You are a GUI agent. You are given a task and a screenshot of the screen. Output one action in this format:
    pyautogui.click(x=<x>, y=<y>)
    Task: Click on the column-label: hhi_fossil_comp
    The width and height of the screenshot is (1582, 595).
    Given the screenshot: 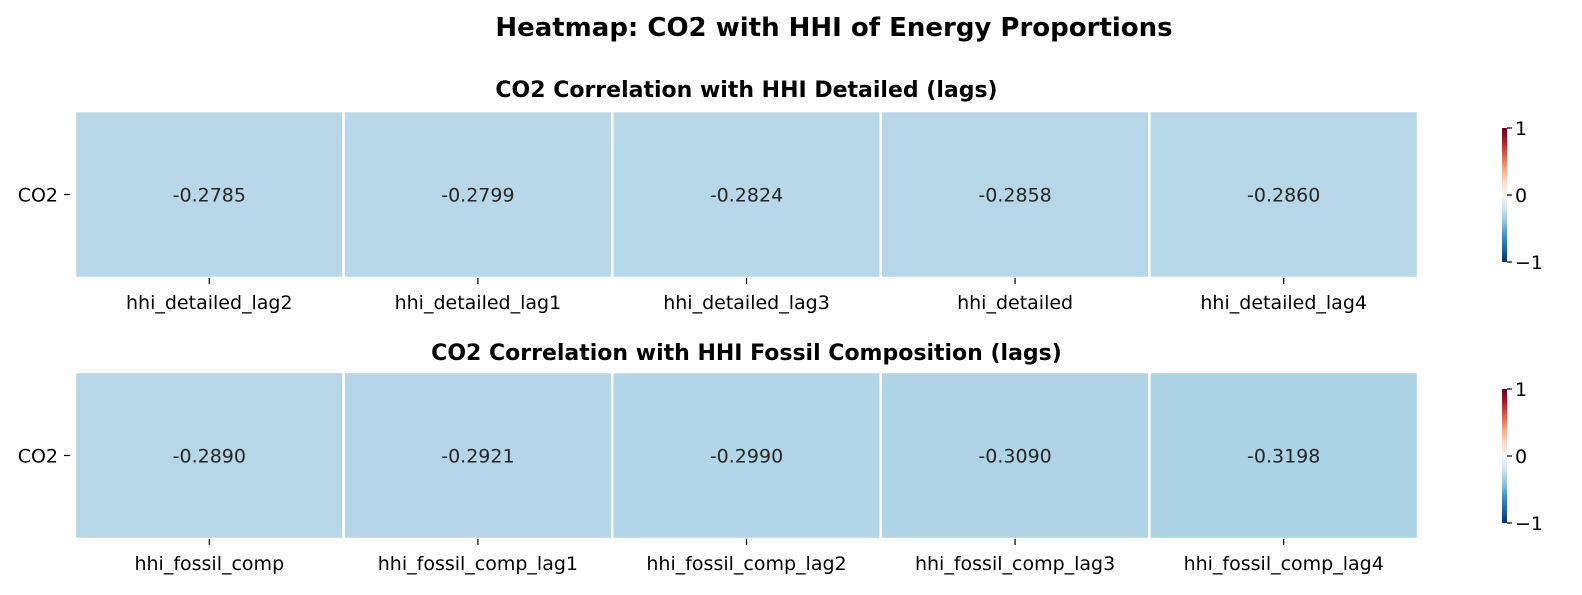 What is the action you would take?
    pyautogui.click(x=209, y=564)
    